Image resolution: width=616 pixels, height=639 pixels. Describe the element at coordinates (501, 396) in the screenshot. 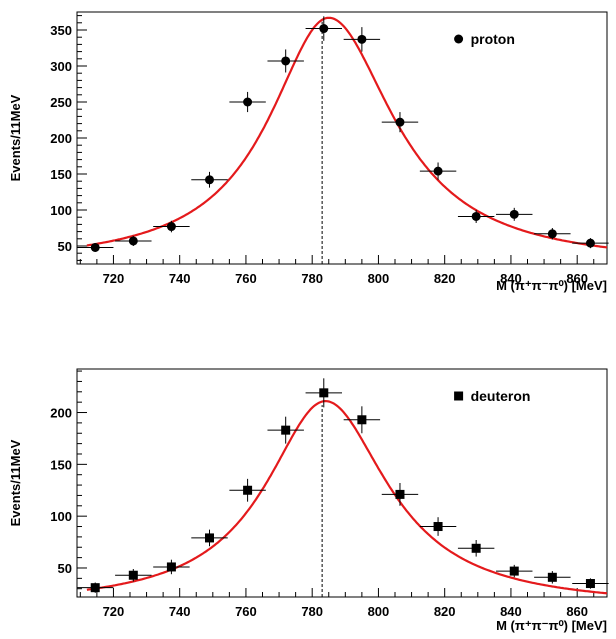

I see `legend-label: deuteron` at that location.